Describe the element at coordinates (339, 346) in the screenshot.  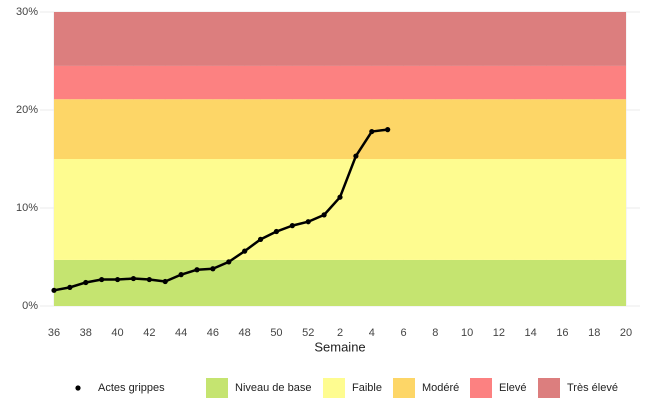
I see `x-axis-label: Semaine` at that location.